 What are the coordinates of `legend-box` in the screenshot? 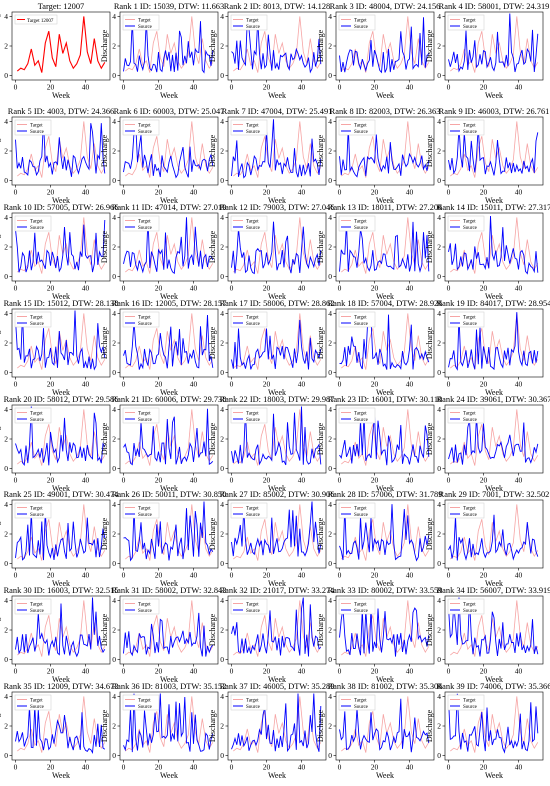 It's located at (36, 19).